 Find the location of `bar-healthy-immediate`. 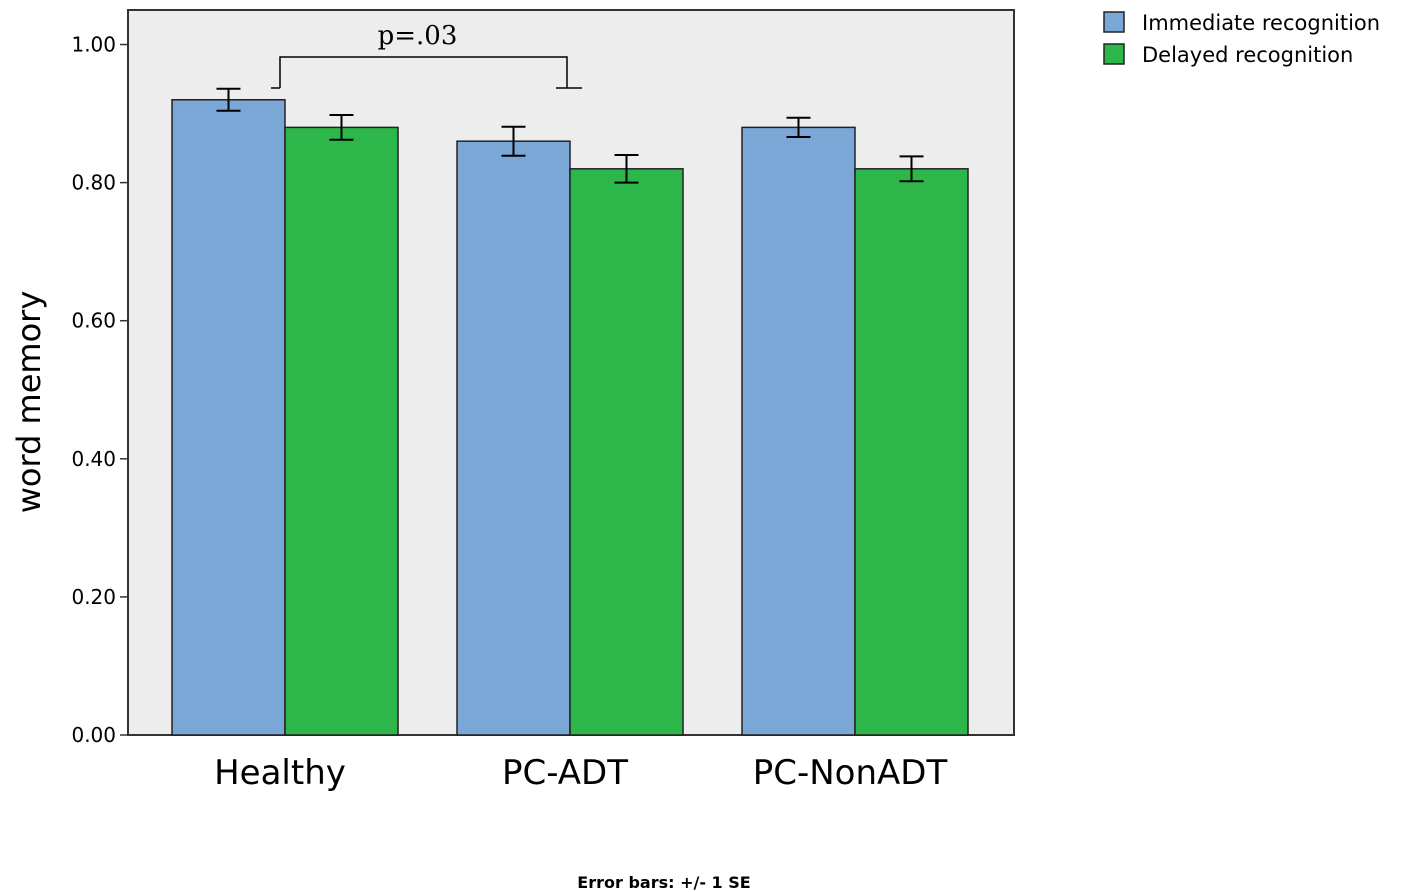

bar-healthy-immediate is located at coordinates (228, 417).